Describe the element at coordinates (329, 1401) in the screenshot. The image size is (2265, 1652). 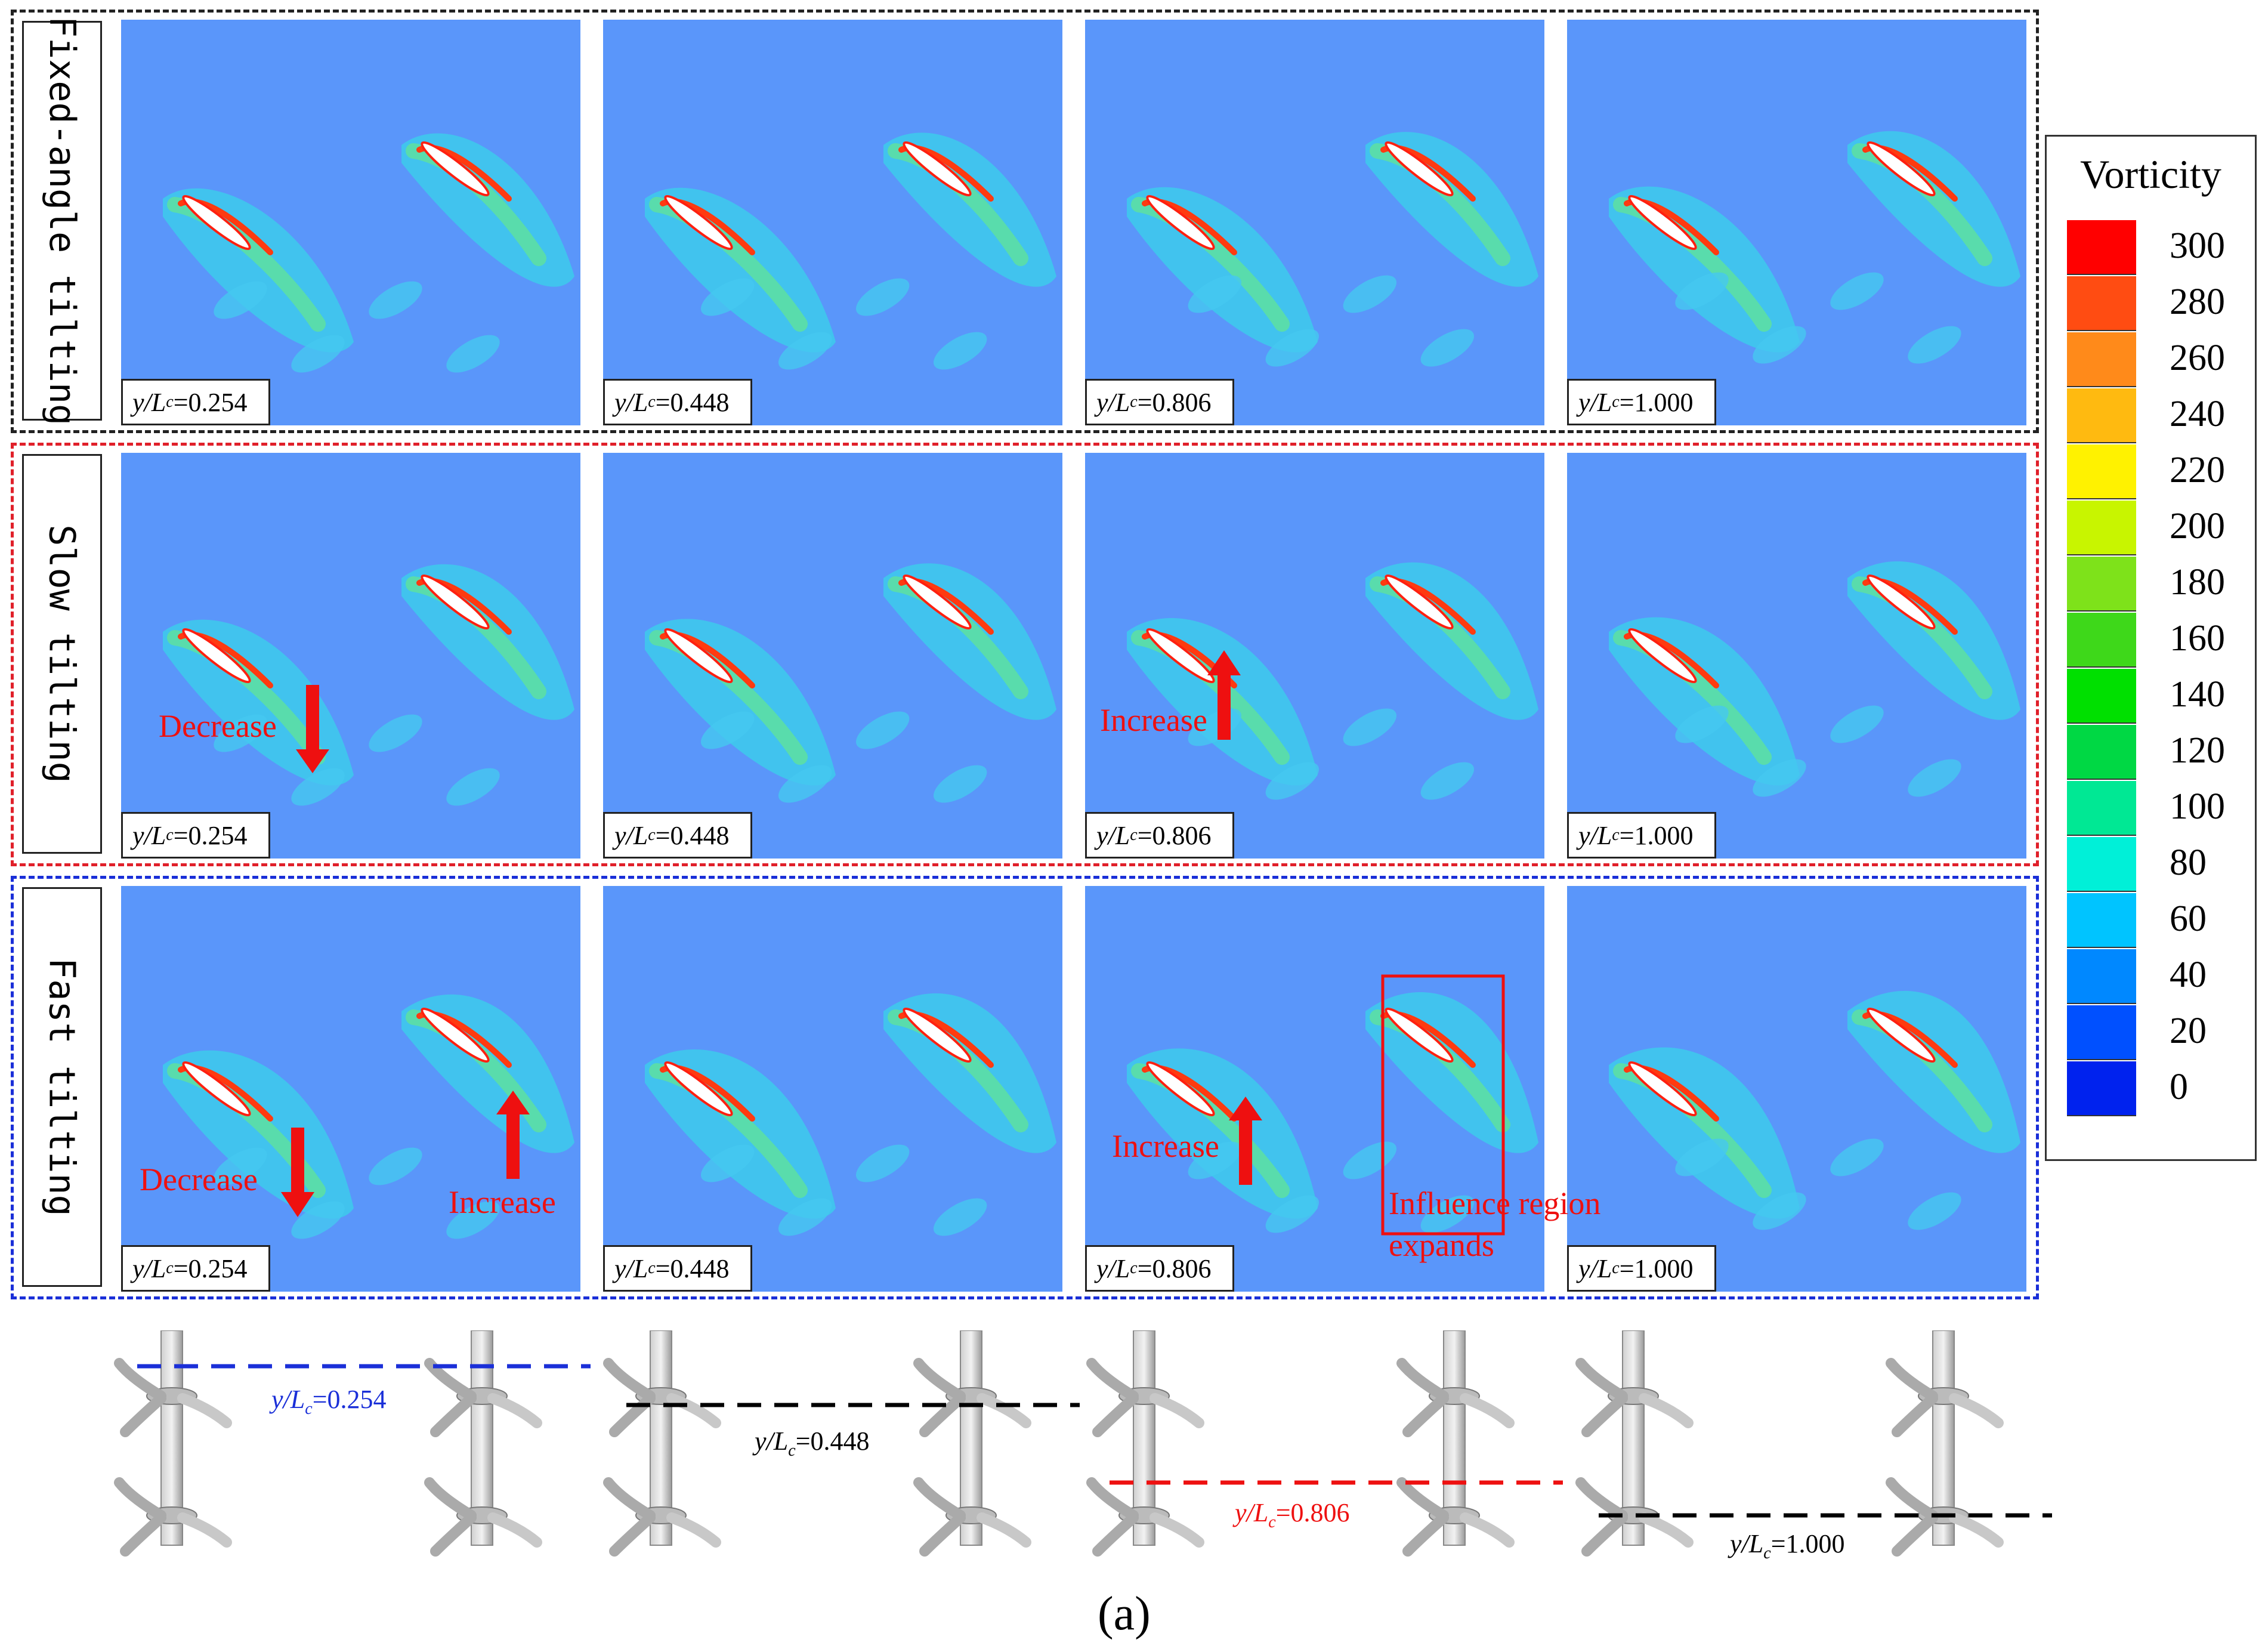
I see `height-label: y/Lc=0.254` at that location.